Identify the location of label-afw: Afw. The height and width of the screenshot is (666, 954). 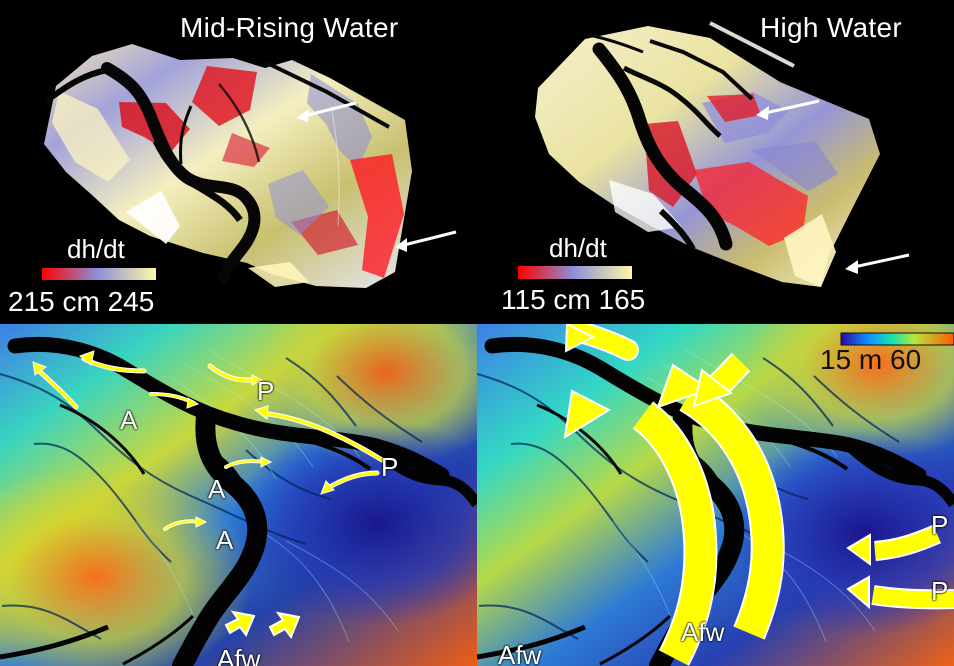
(239, 655).